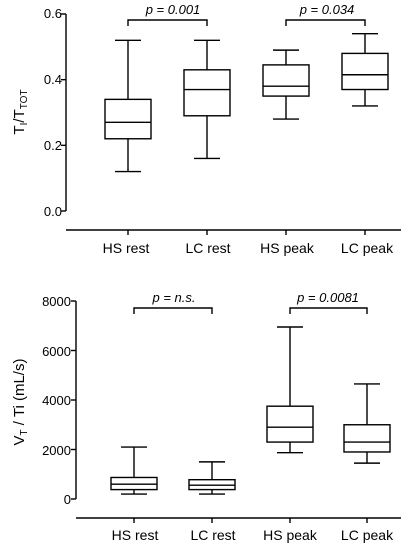 This screenshot has width=411, height=550. What do you see at coordinates (174, 297) in the screenshot?
I see `p-value-annotation: p = n.s.` at bounding box center [174, 297].